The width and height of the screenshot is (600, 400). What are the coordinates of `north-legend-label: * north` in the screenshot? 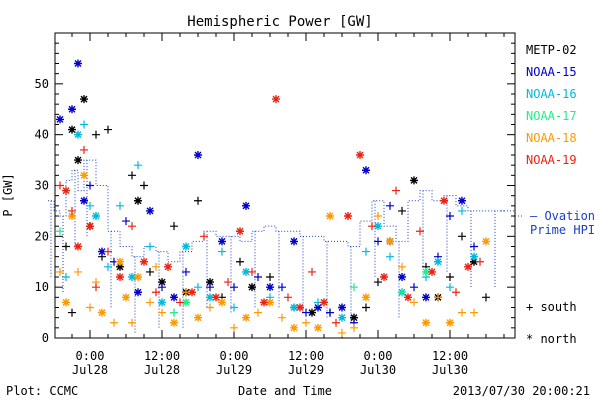 It's located at (551, 339).